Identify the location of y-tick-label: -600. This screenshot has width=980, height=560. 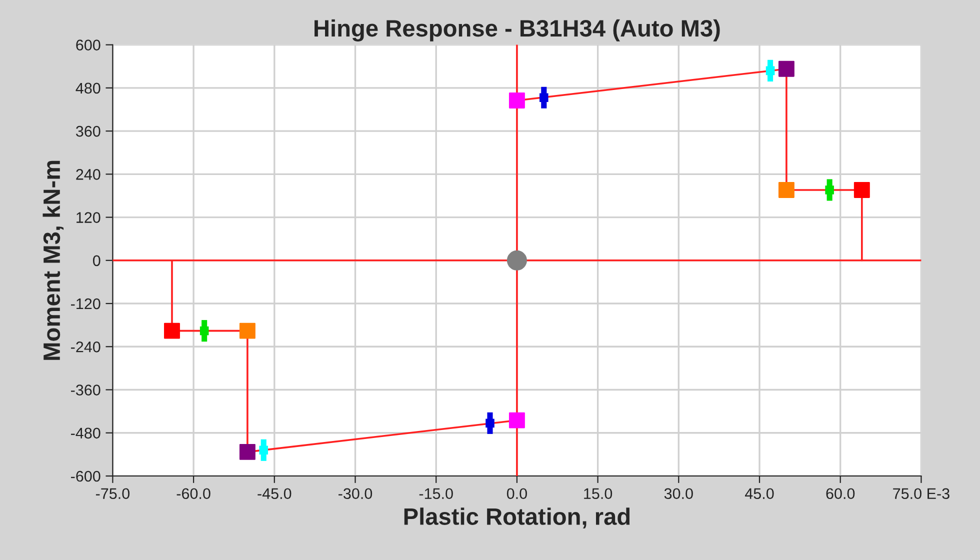
(85, 476).